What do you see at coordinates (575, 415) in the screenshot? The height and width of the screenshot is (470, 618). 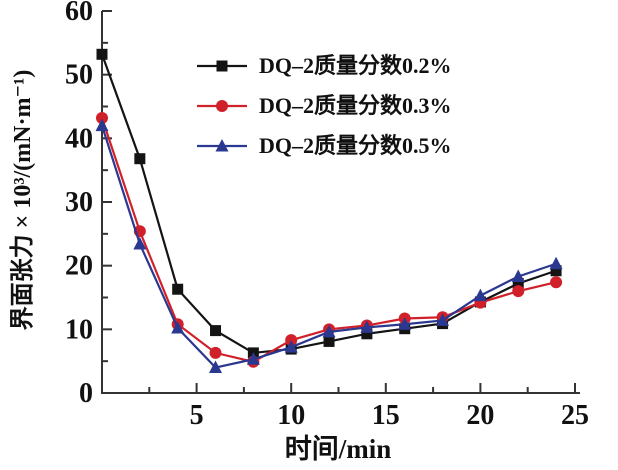 I see `x-tick-label: 25` at bounding box center [575, 415].